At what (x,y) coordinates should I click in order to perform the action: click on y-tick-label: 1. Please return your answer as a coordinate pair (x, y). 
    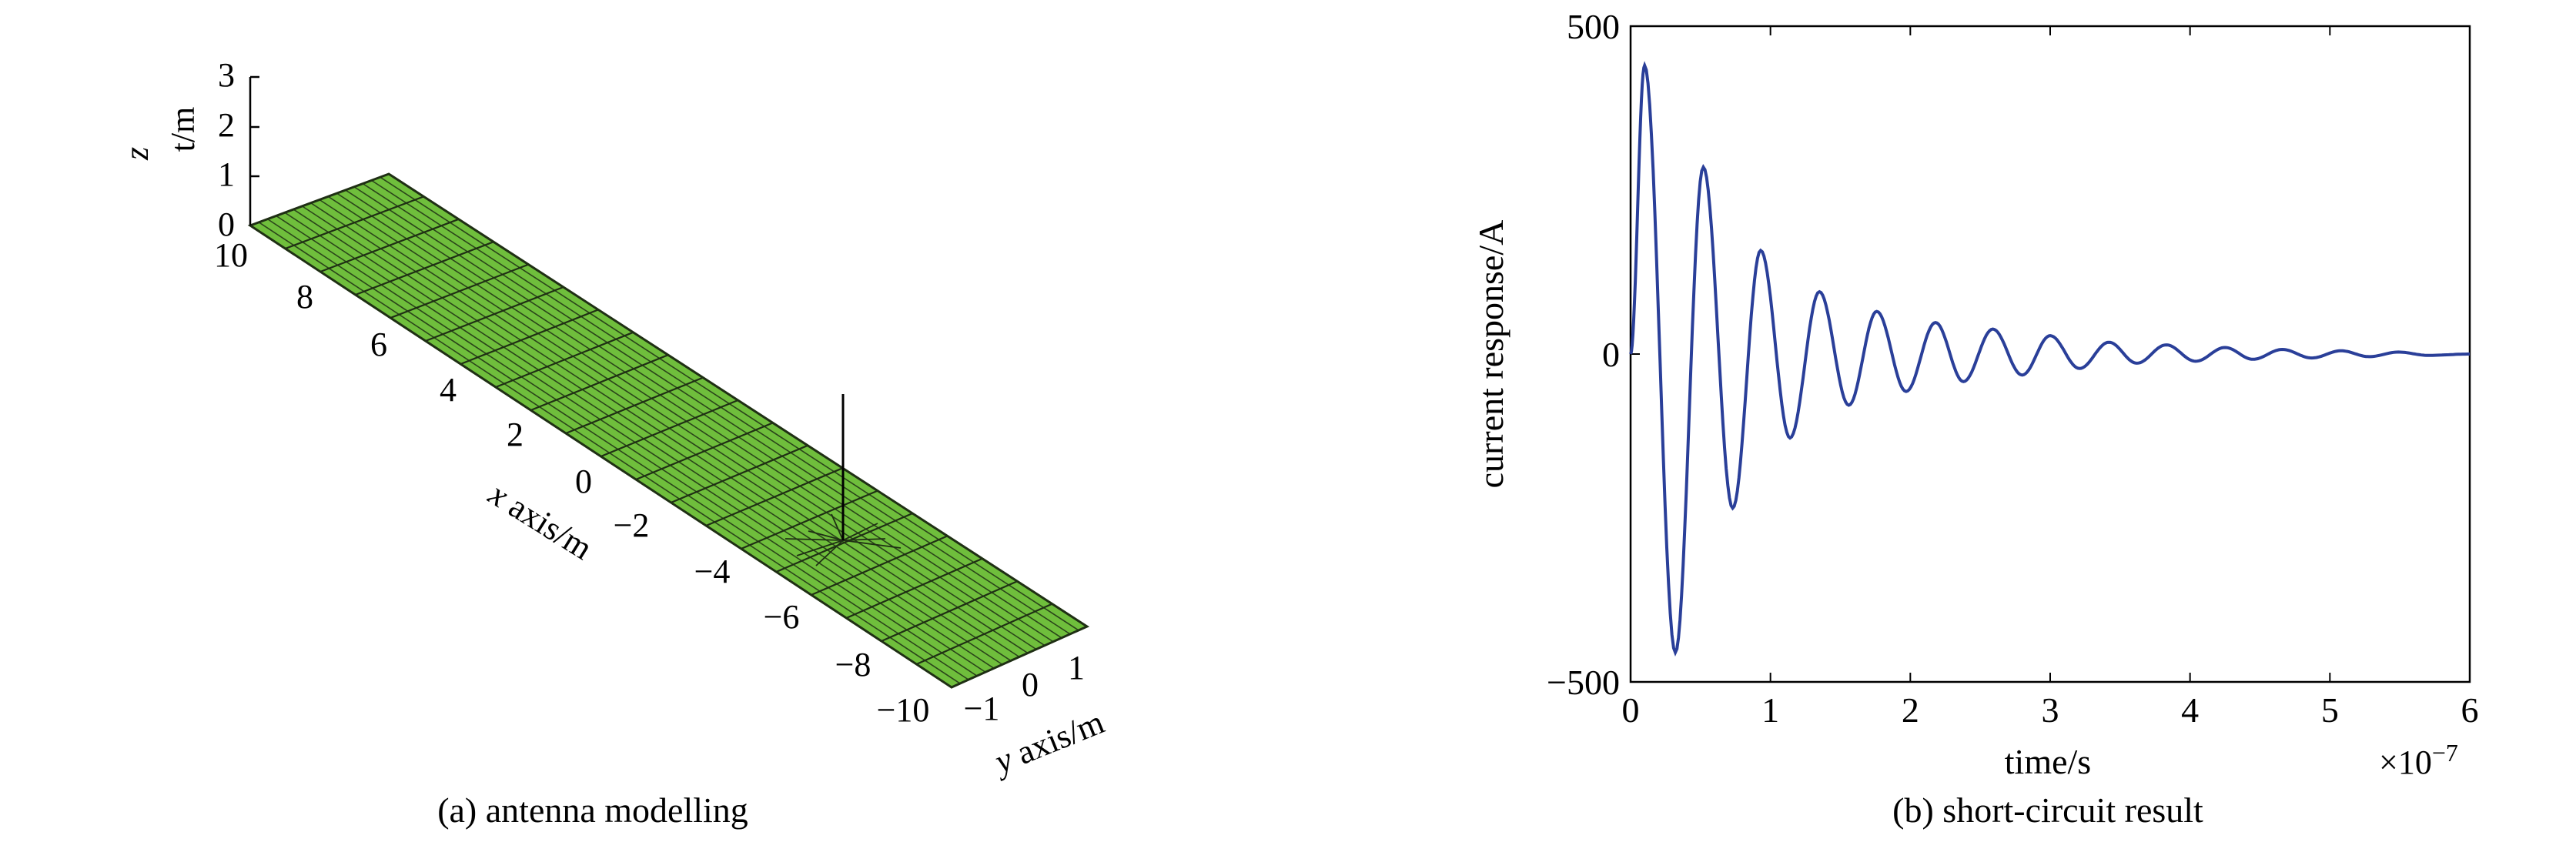
    Looking at the image, I should click on (1077, 668).